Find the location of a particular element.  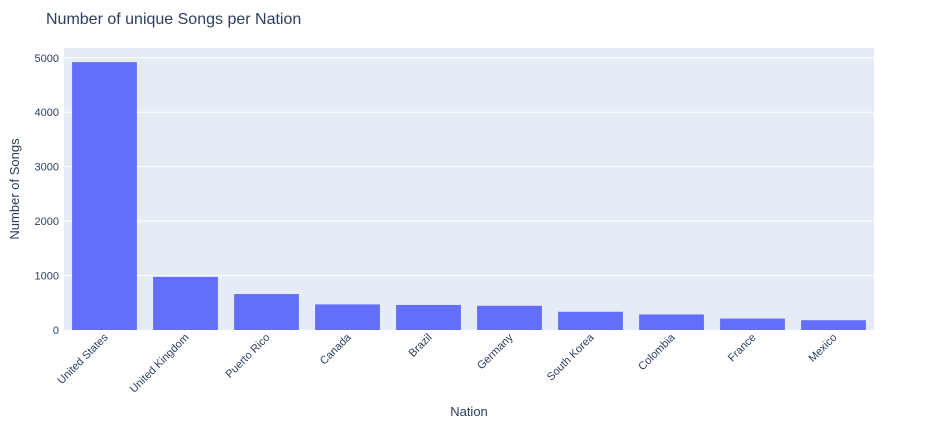

y-tick-label: 5000 is located at coordinates (47, 59).